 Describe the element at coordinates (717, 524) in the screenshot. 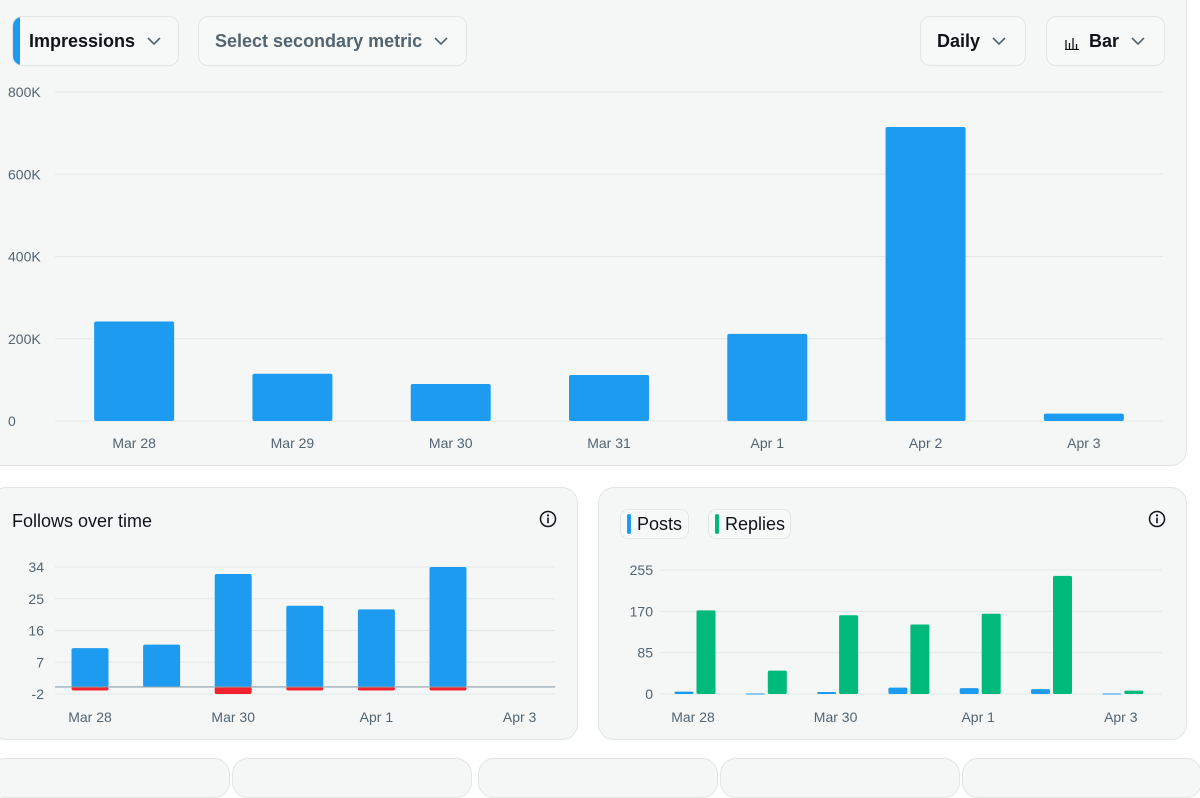

I see `replies-swatch` at that location.